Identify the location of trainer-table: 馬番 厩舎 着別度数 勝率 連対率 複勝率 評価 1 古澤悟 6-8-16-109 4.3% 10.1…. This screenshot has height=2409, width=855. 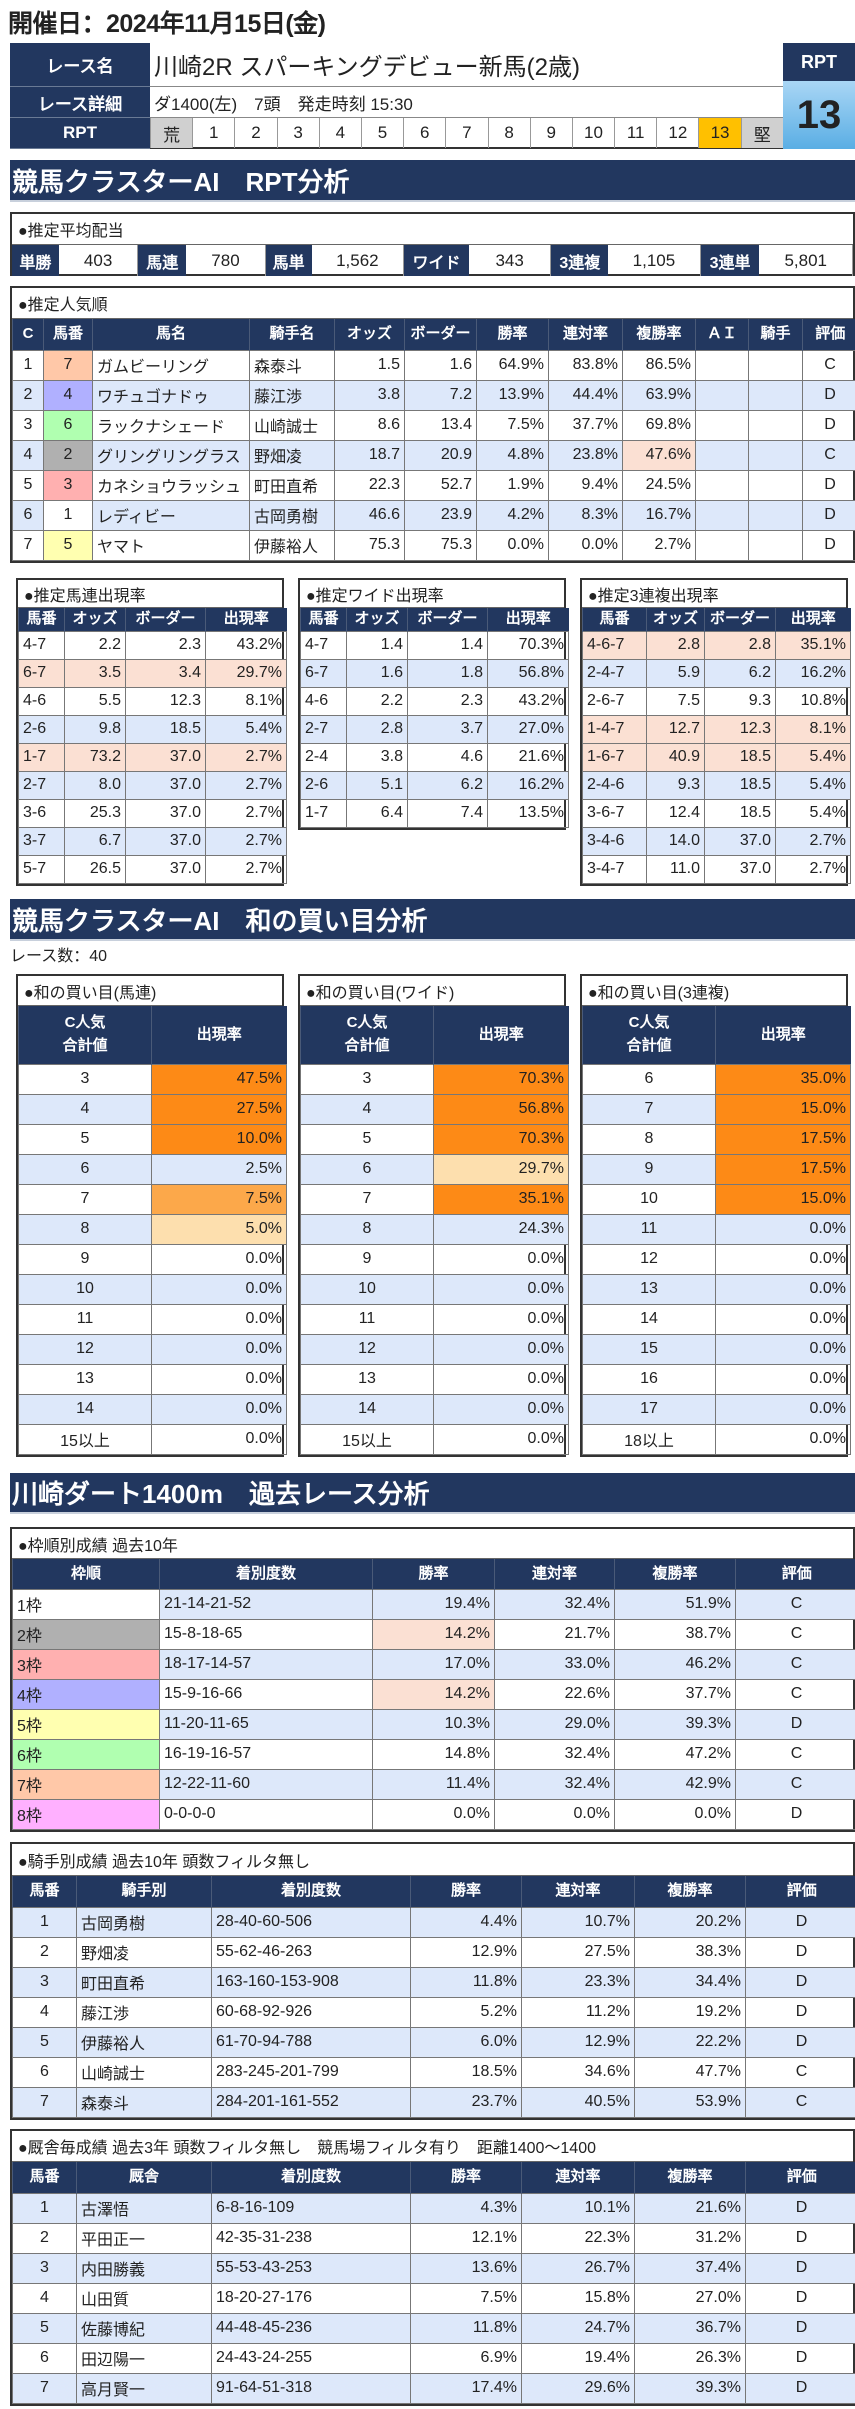
(433, 2283).